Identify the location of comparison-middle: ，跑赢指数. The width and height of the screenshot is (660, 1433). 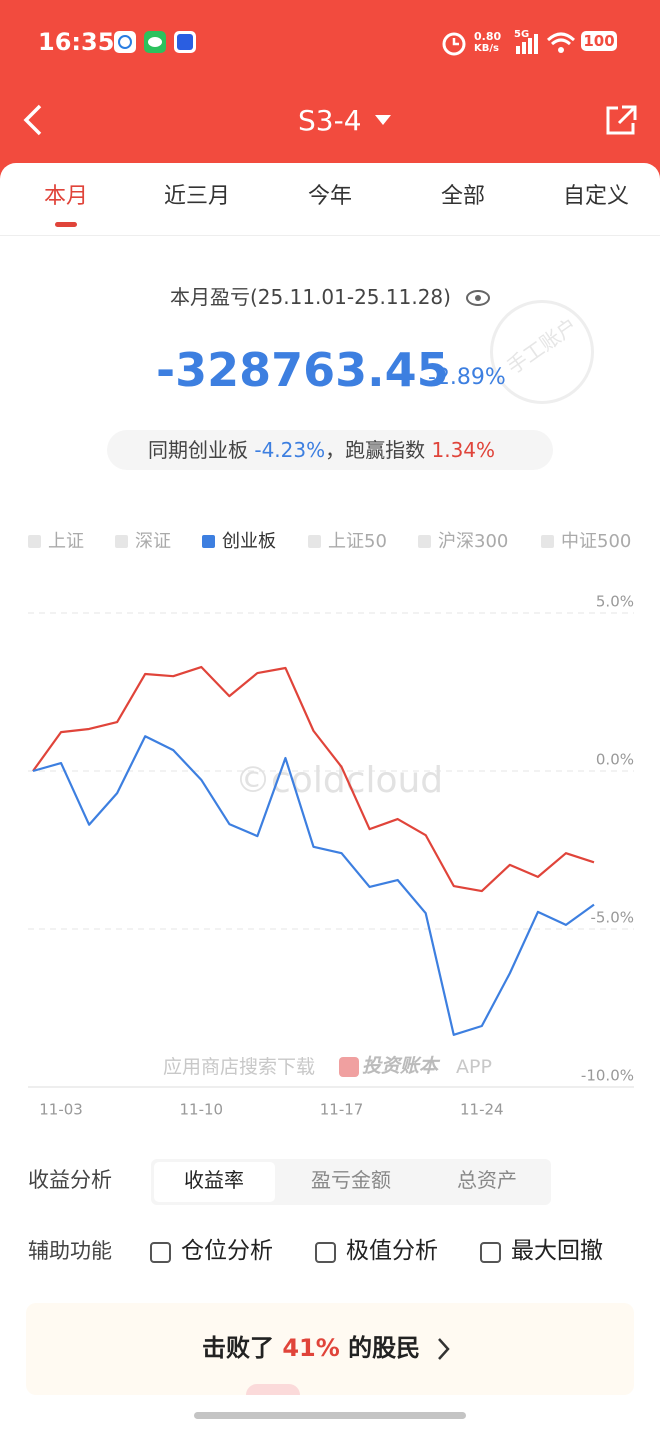
(375, 450).